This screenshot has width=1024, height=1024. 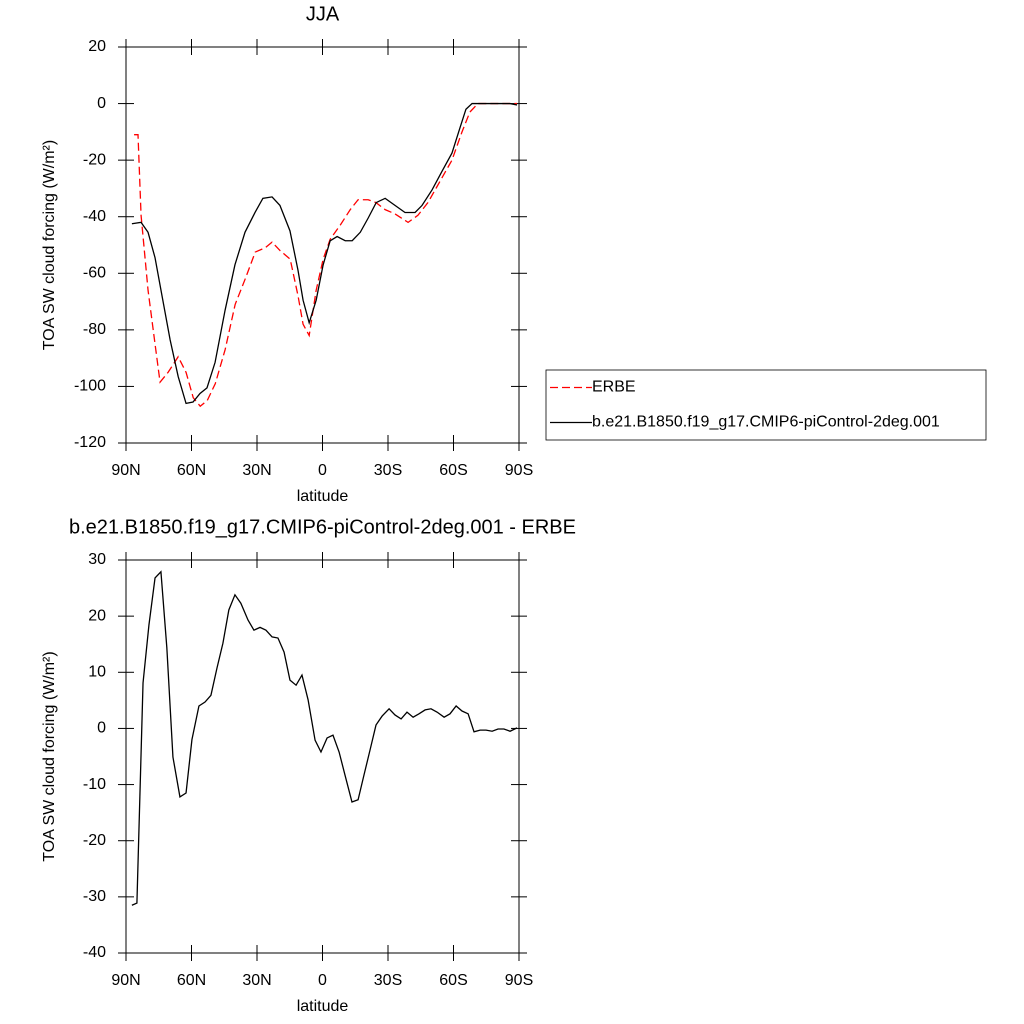 I want to click on y-tick-label: -30, so click(x=94, y=896).